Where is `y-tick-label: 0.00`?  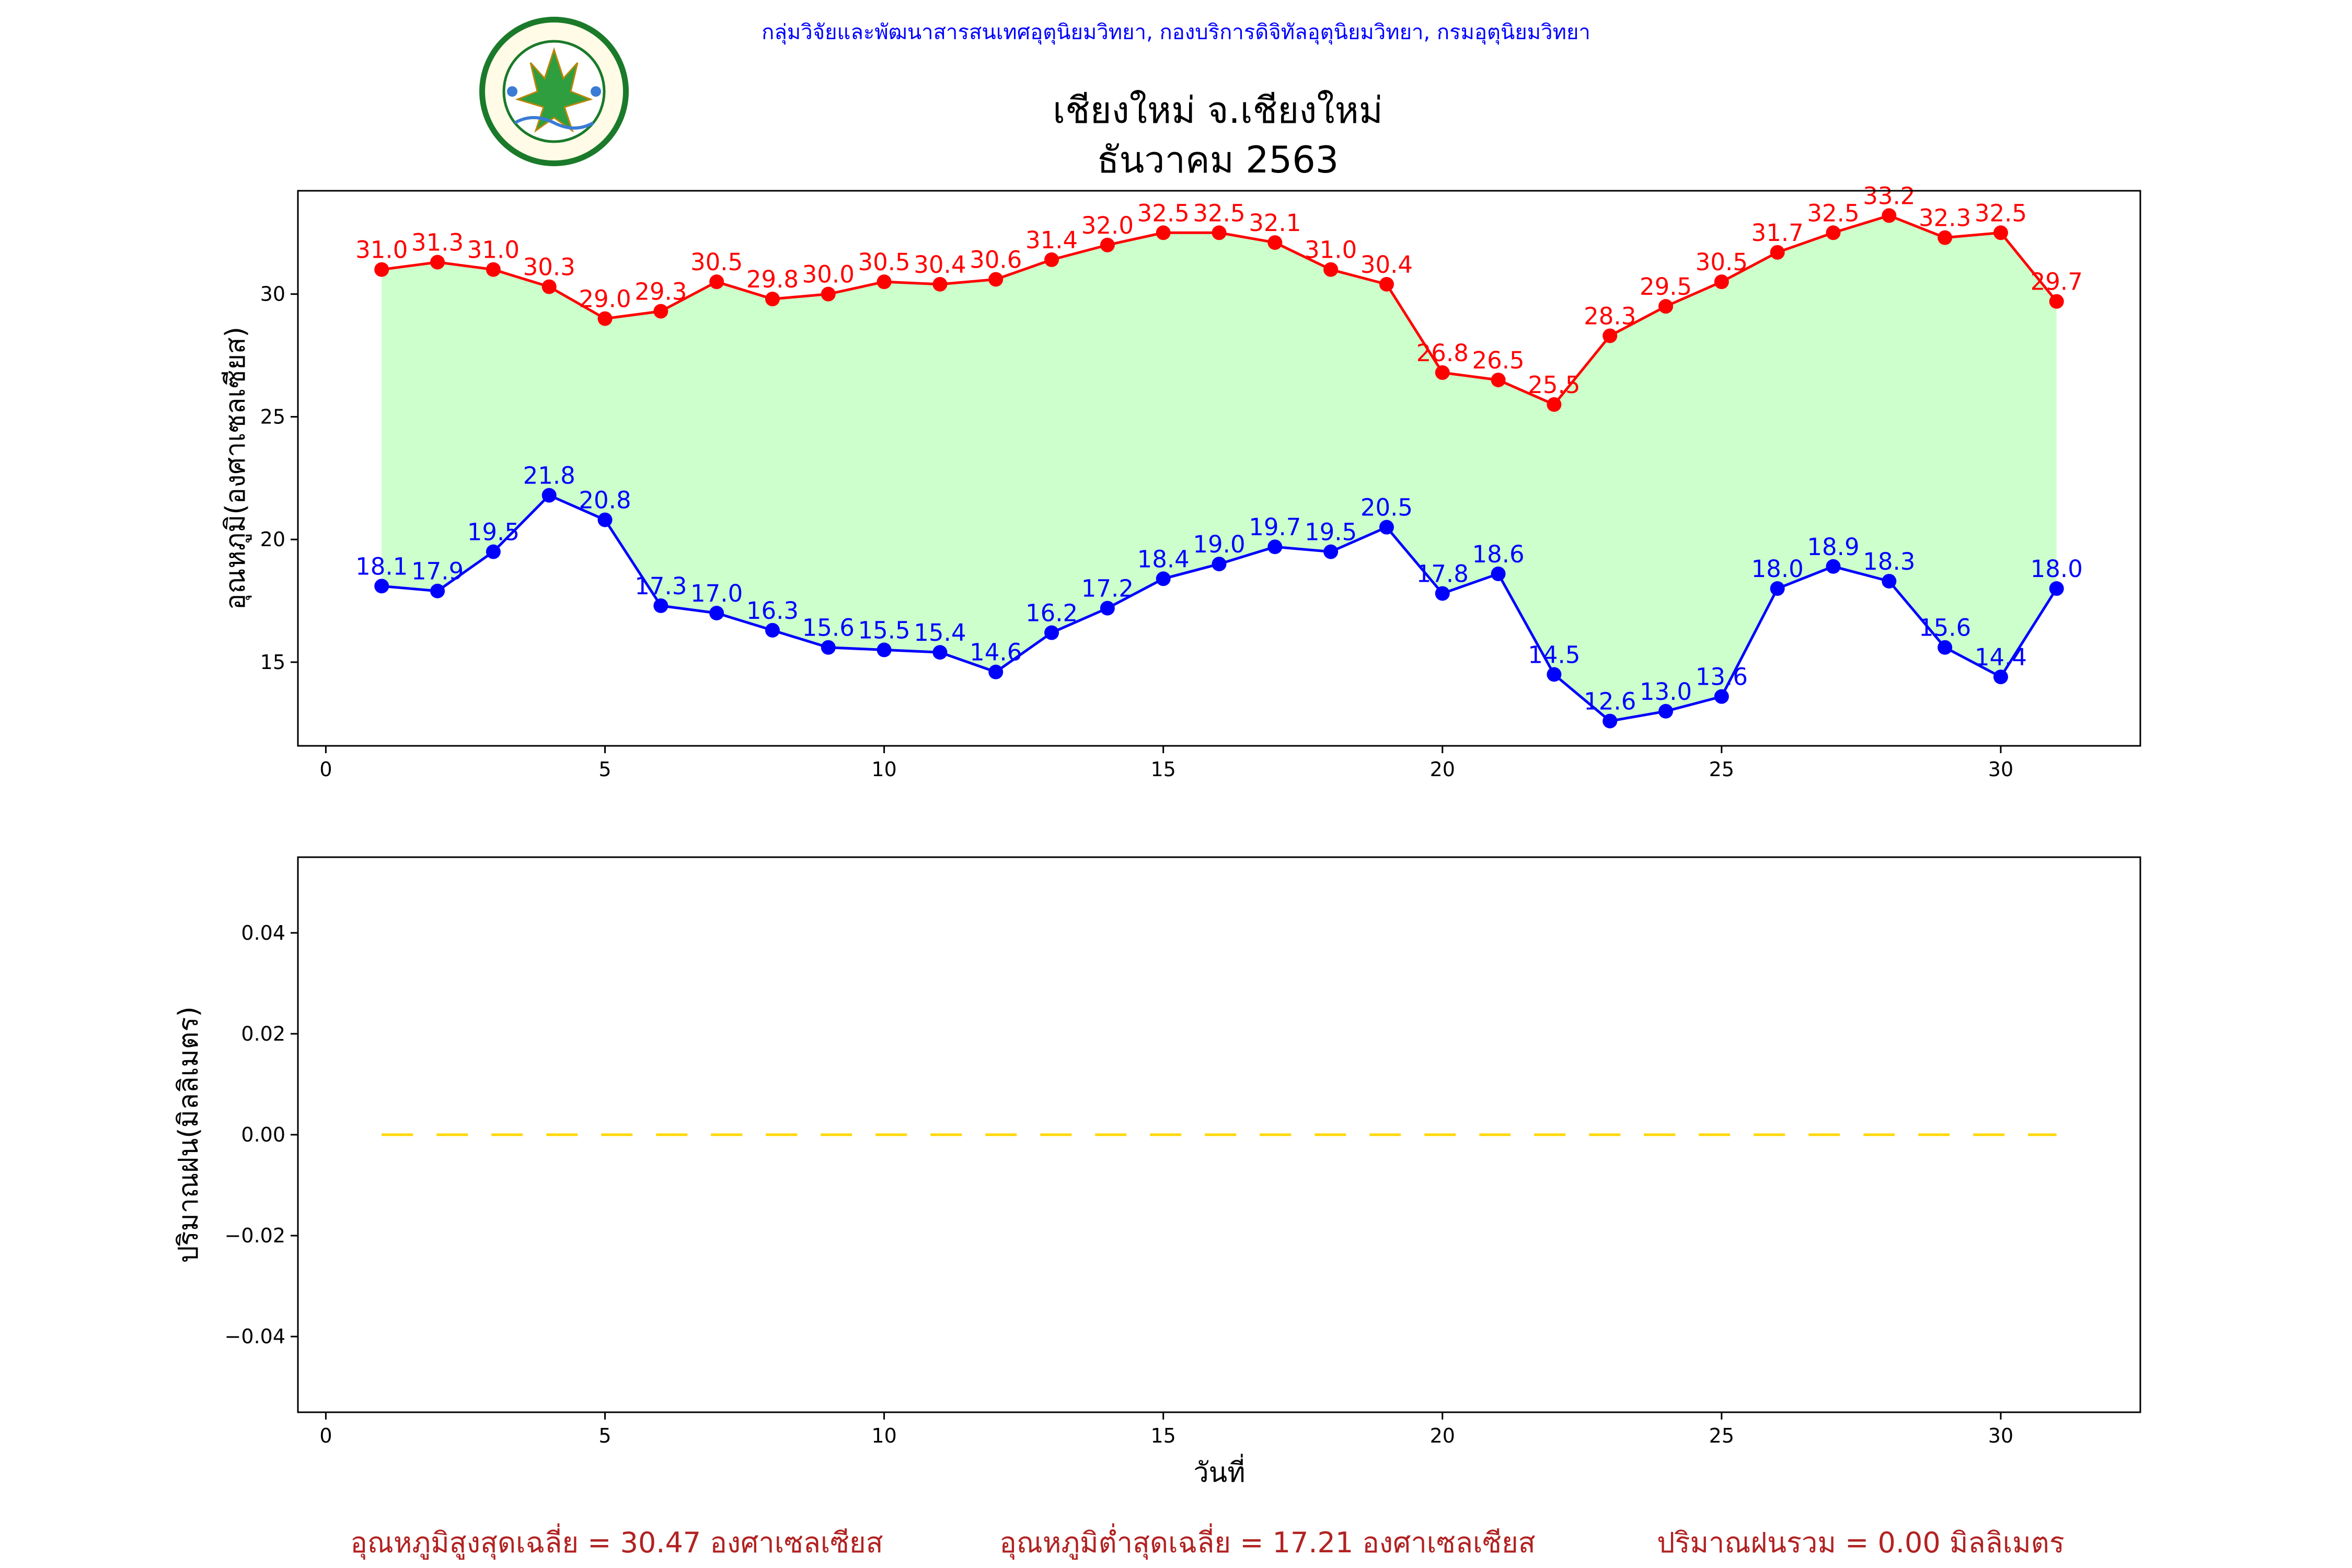 y-tick-label: 0.00 is located at coordinates (263, 1134).